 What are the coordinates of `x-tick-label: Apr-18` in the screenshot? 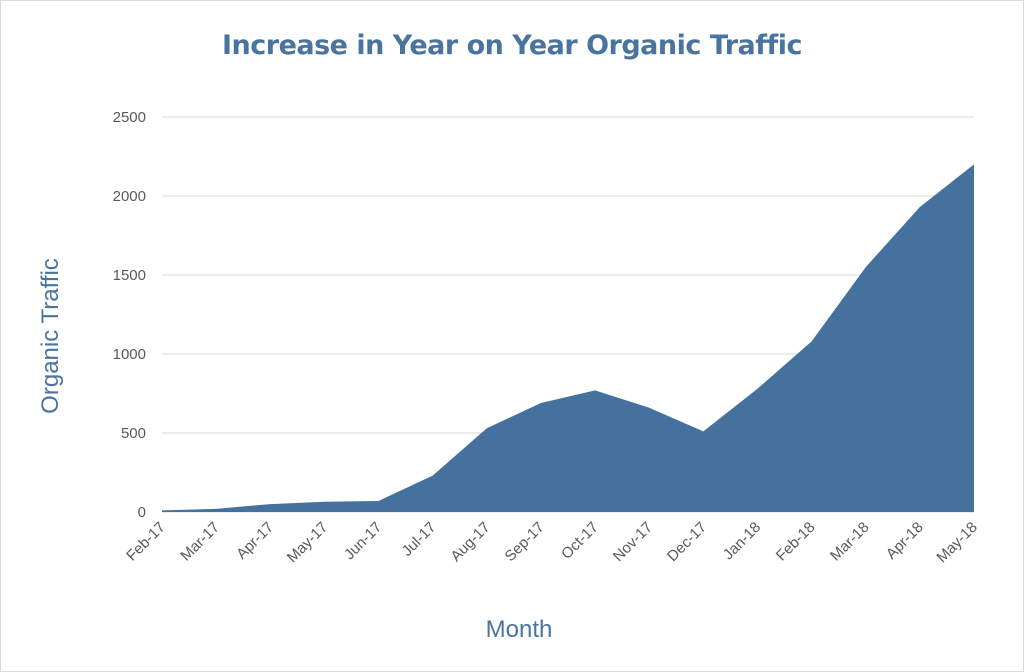 It's located at (905, 541).